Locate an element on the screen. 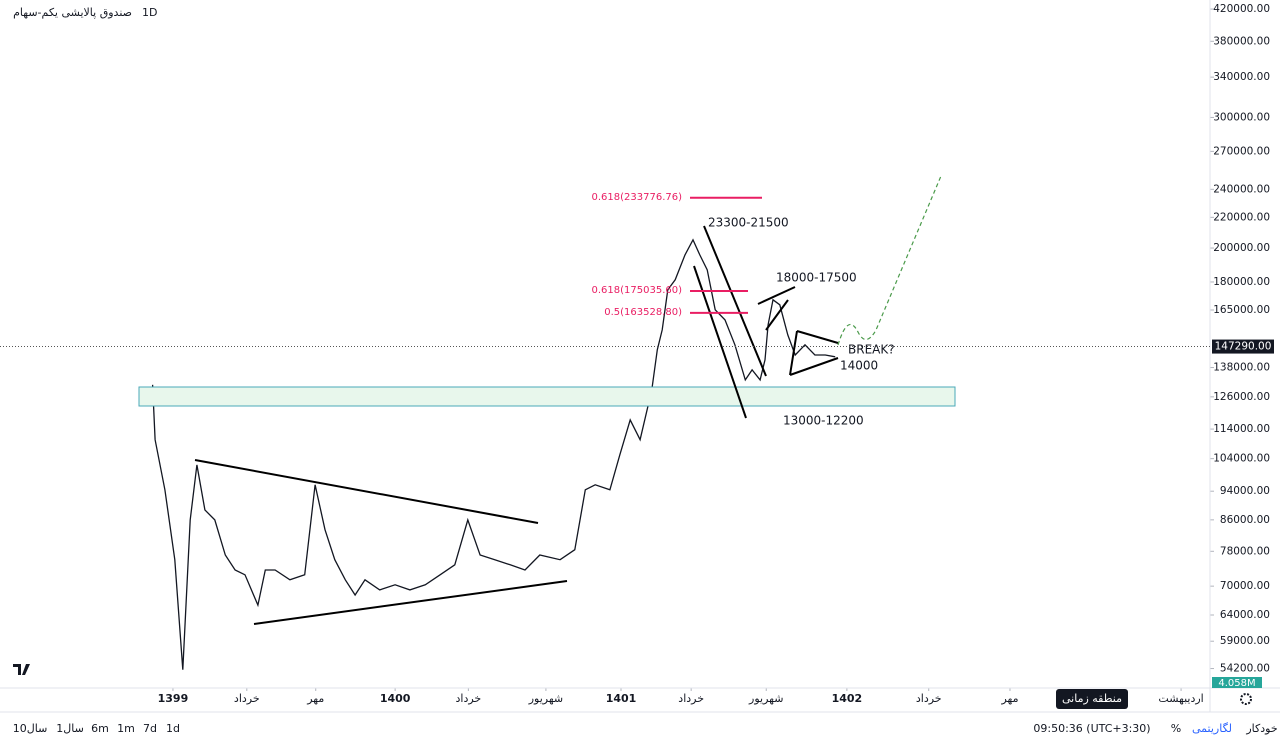 This screenshot has width=1280, height=749. interval: 1D is located at coordinates (149, 12).